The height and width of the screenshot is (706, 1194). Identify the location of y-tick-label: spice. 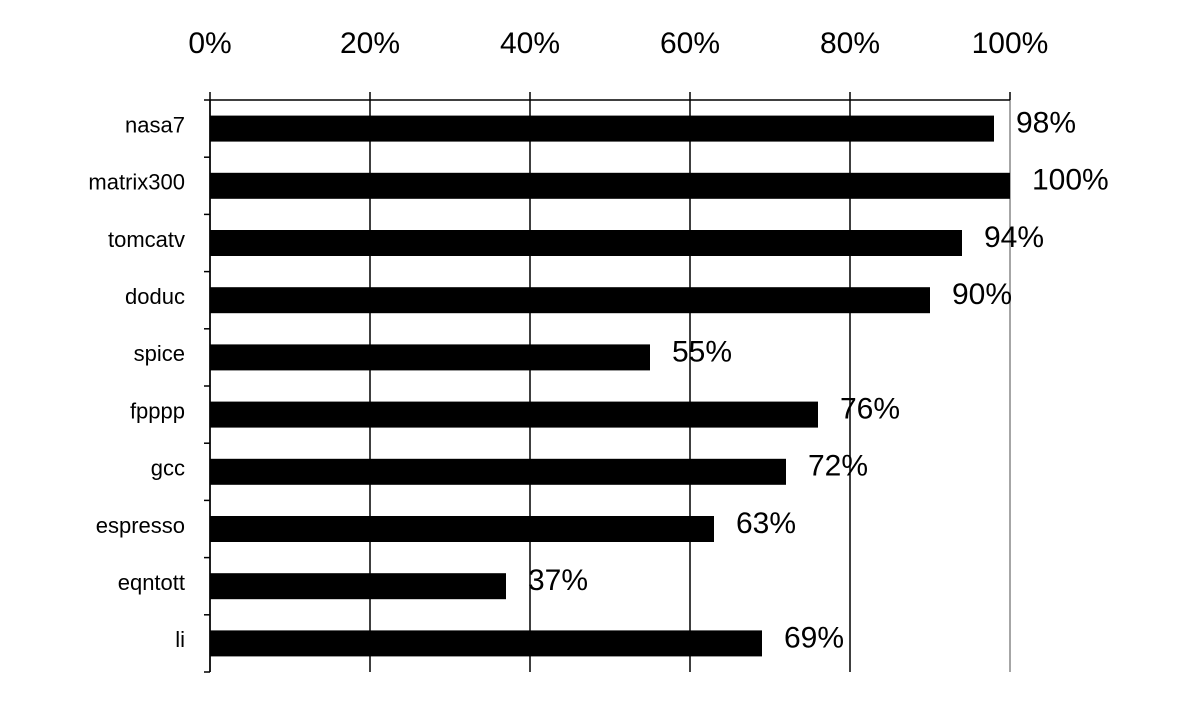
(159, 353).